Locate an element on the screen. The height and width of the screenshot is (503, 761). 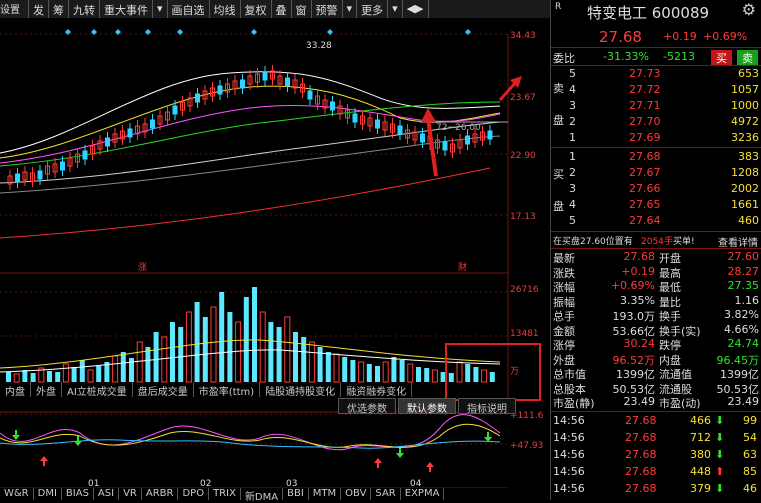
stat-value: 53.66亿 is located at coordinates (634, 331).